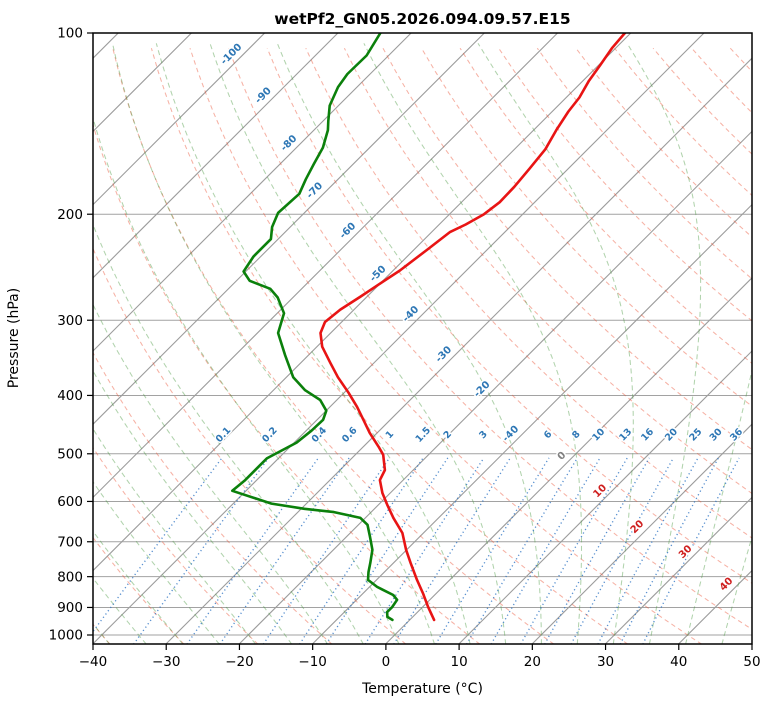  Describe the element at coordinates (420, 657) in the screenshot. I see `x-axis-ticks: −40 −30 −20 −10 0 10 20 30 40 50` at that location.